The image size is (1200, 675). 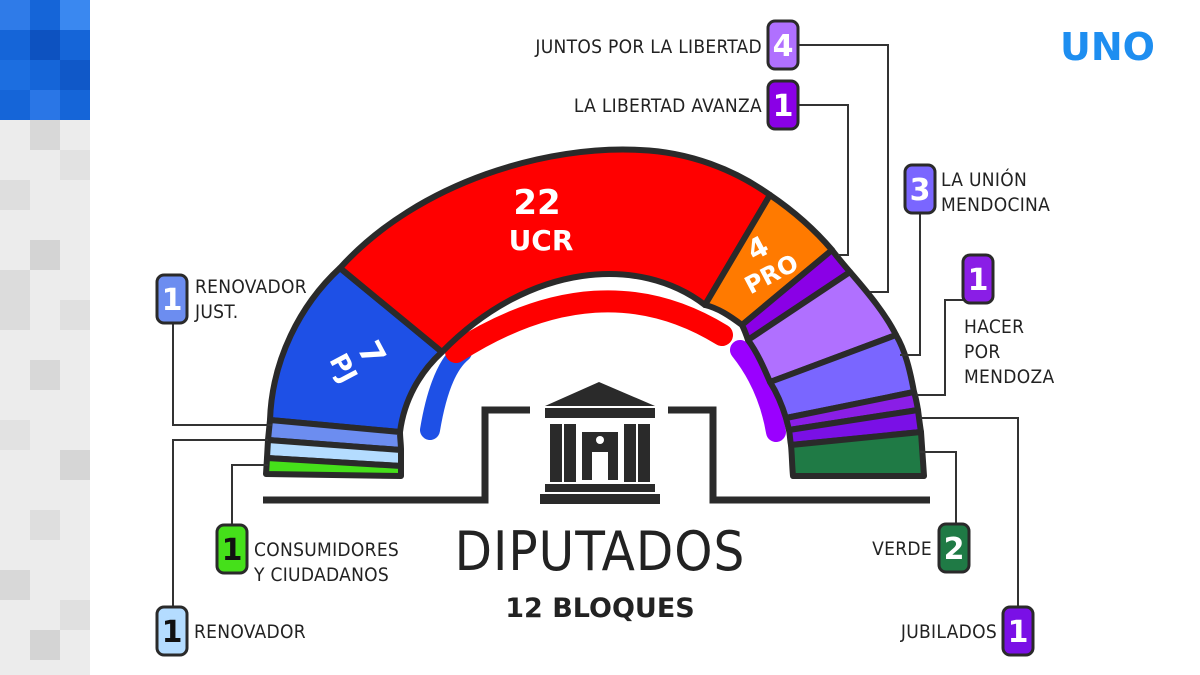 What do you see at coordinates (231, 299) in the screenshot?
I see `badge-renovador-just: 1 RENOVADOR JUST.` at bounding box center [231, 299].